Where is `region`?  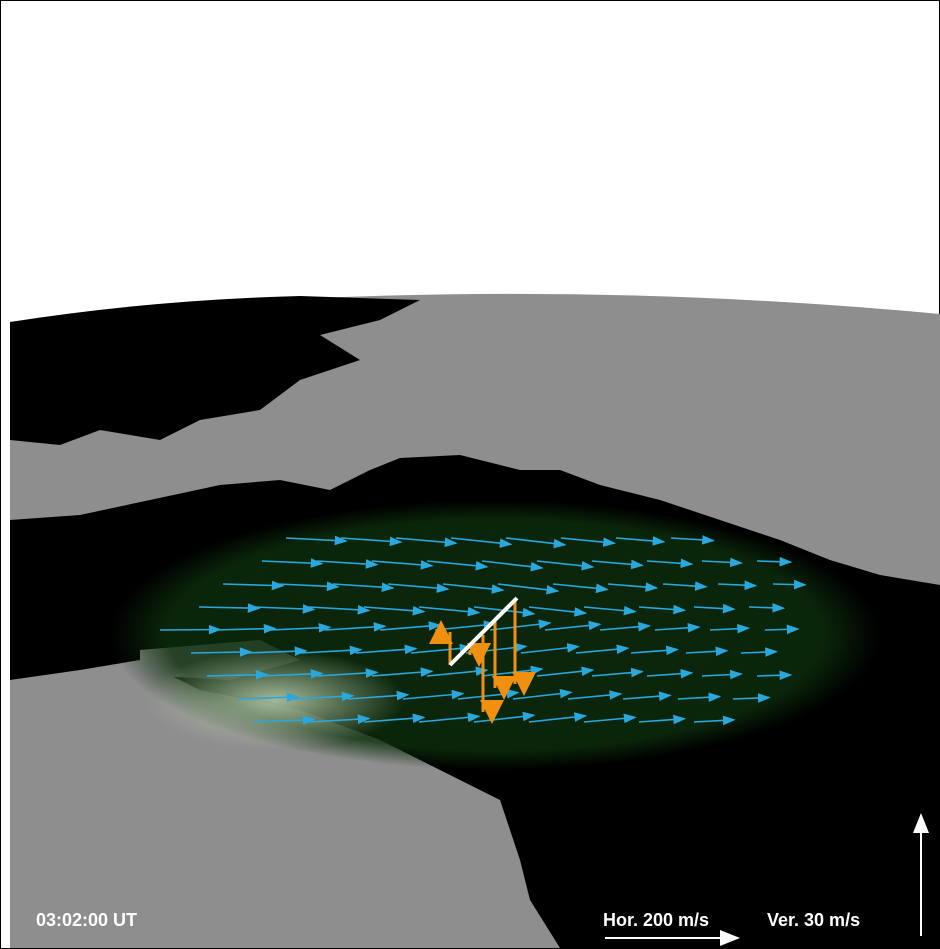 region is located at coordinates (275, 700).